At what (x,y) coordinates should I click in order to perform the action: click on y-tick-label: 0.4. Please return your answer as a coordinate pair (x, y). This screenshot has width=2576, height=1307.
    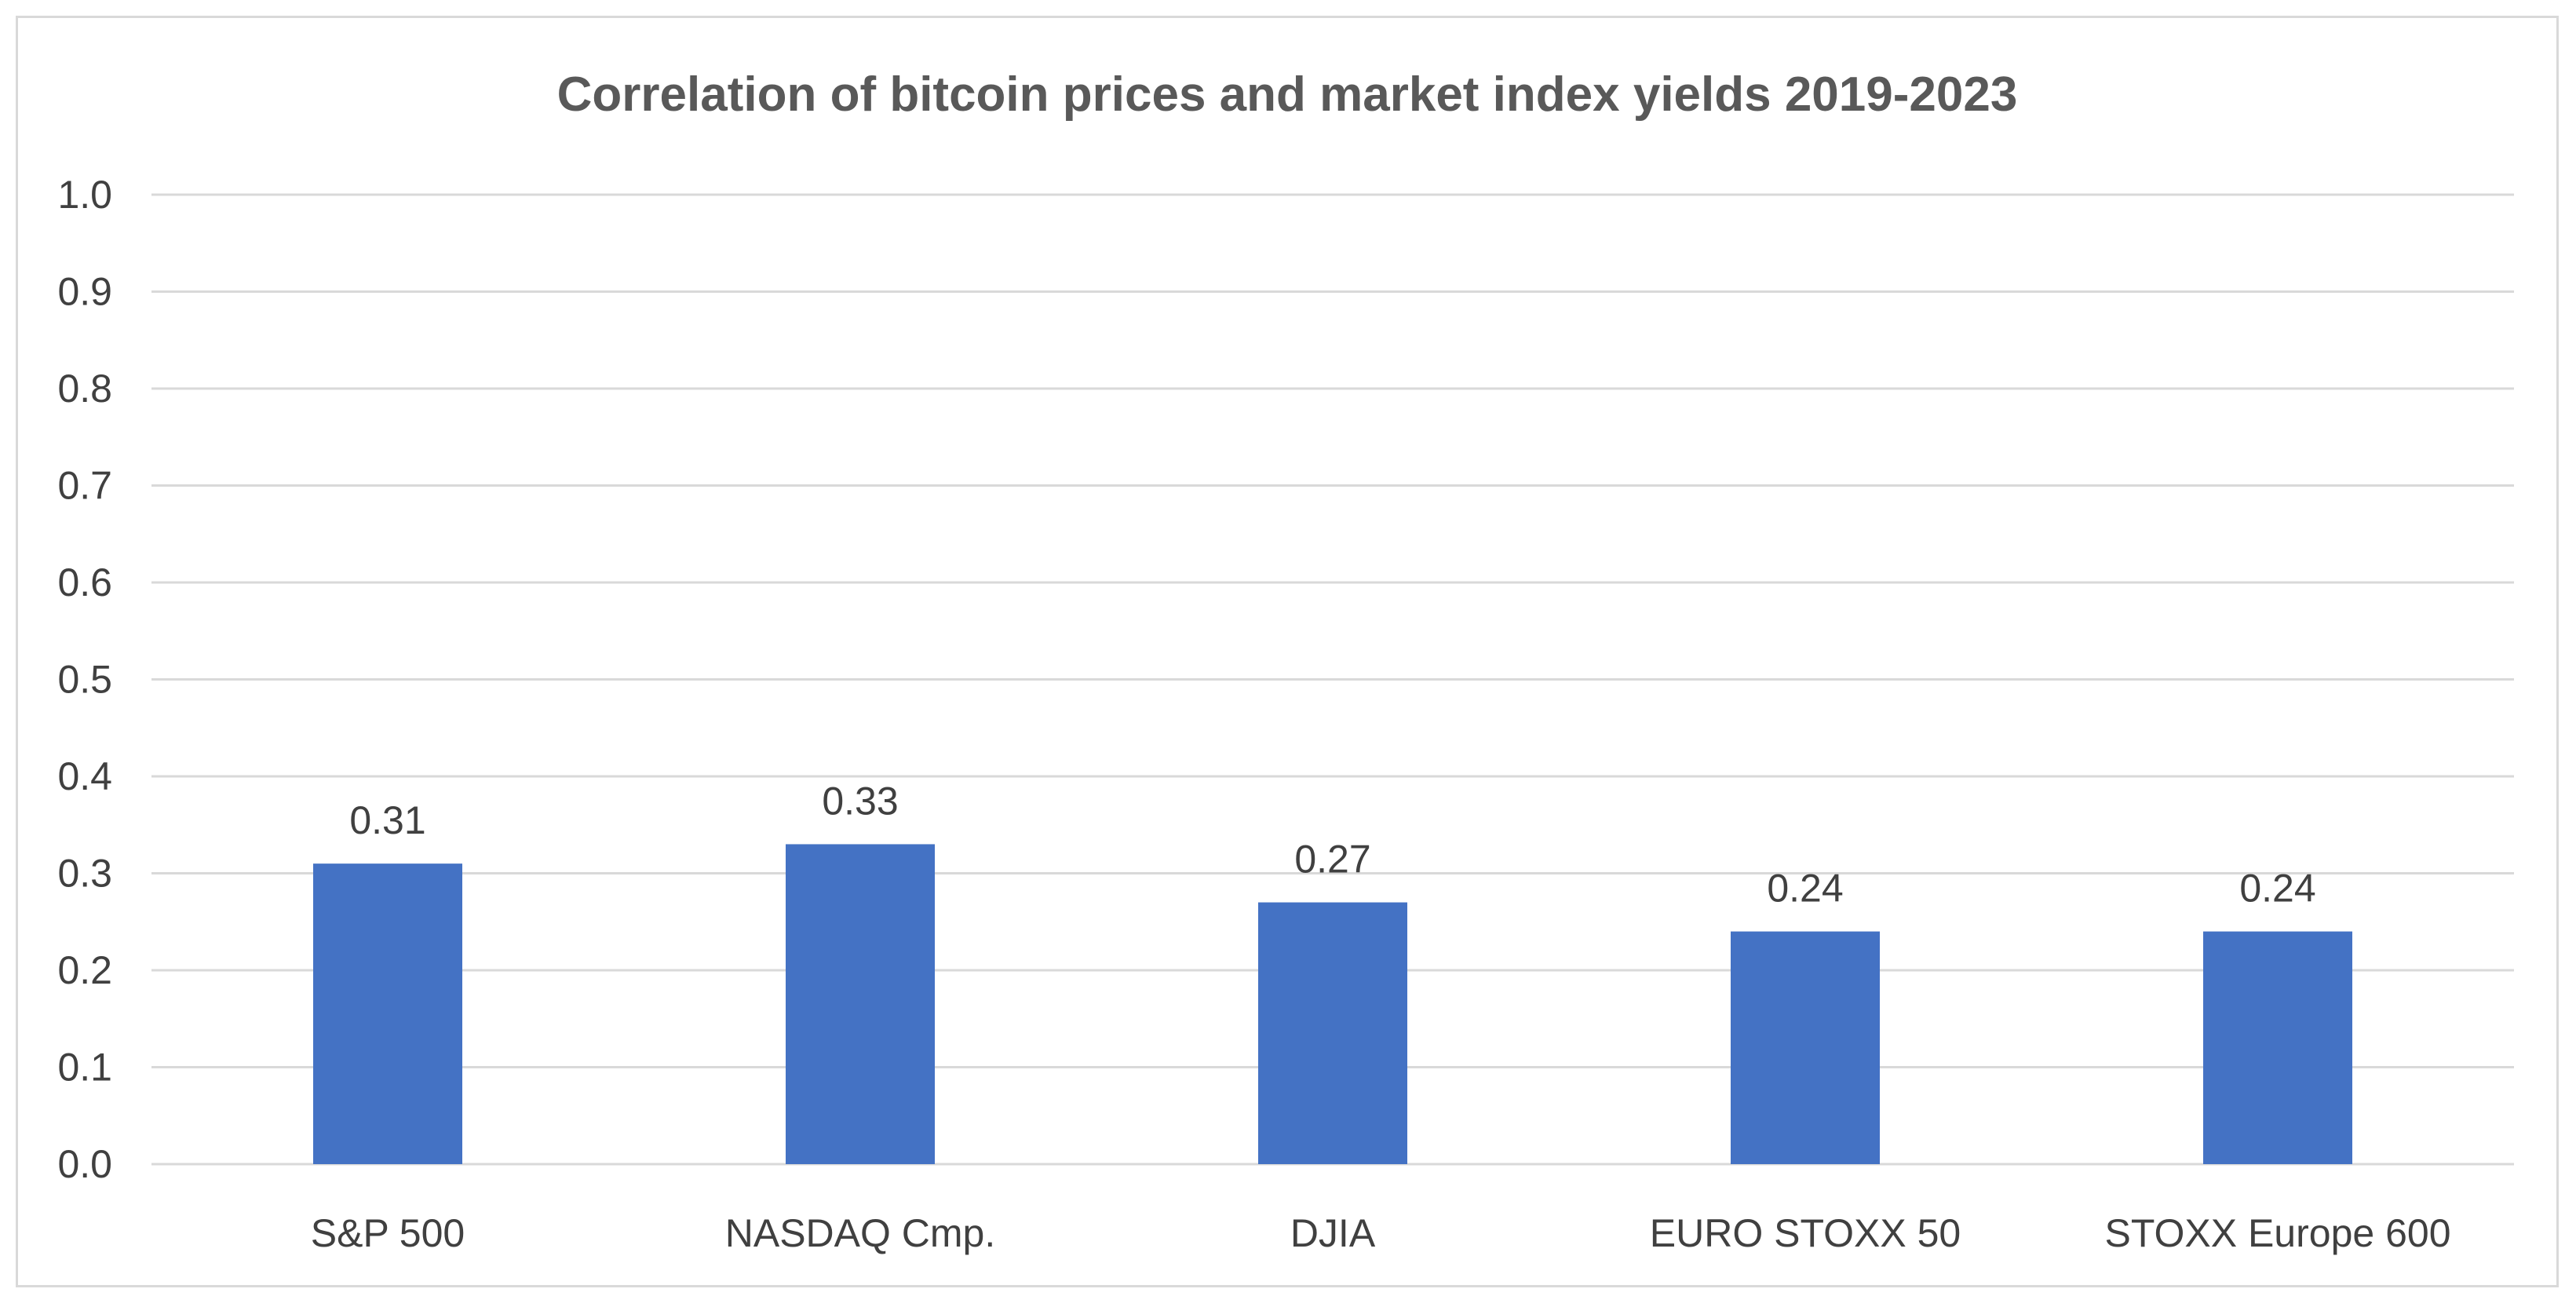
    Looking at the image, I should click on (84, 776).